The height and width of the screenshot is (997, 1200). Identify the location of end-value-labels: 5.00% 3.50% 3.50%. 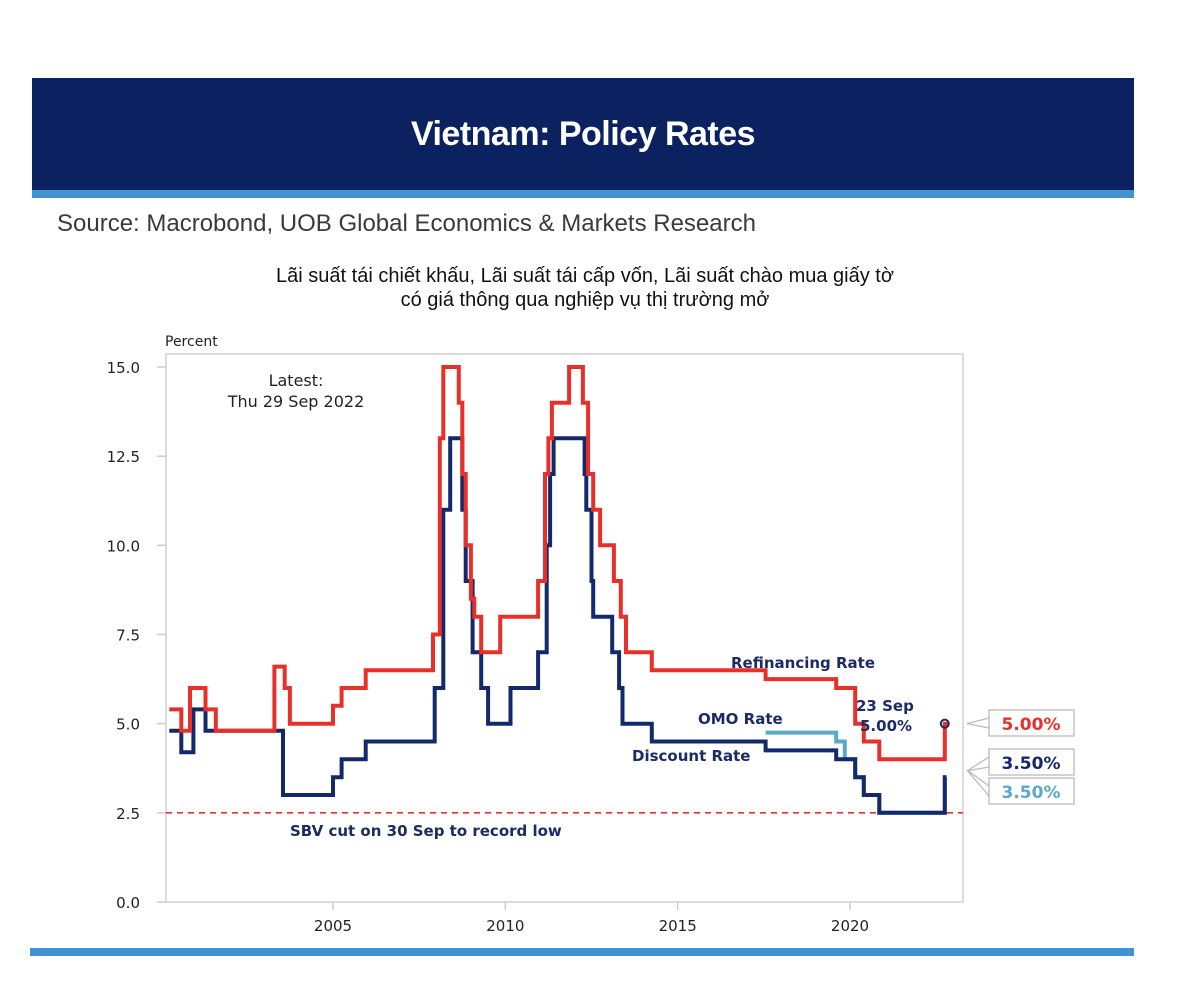
(1020, 757).